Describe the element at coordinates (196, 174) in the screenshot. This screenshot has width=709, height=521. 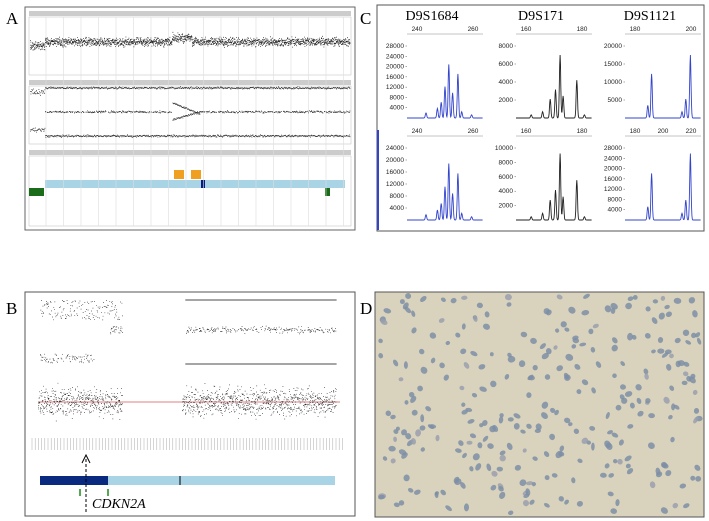
I see `segment-orange` at that location.